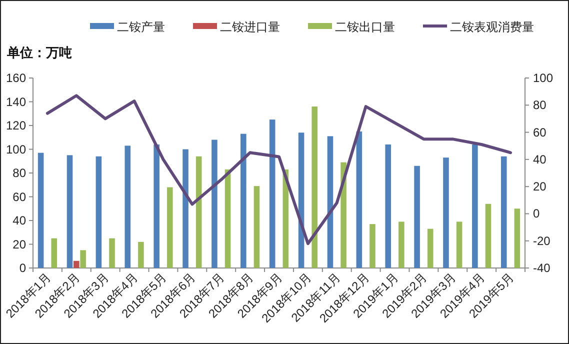 The height and width of the screenshot is (344, 569). I want to click on text: 单位：万吨, so click(39, 52).